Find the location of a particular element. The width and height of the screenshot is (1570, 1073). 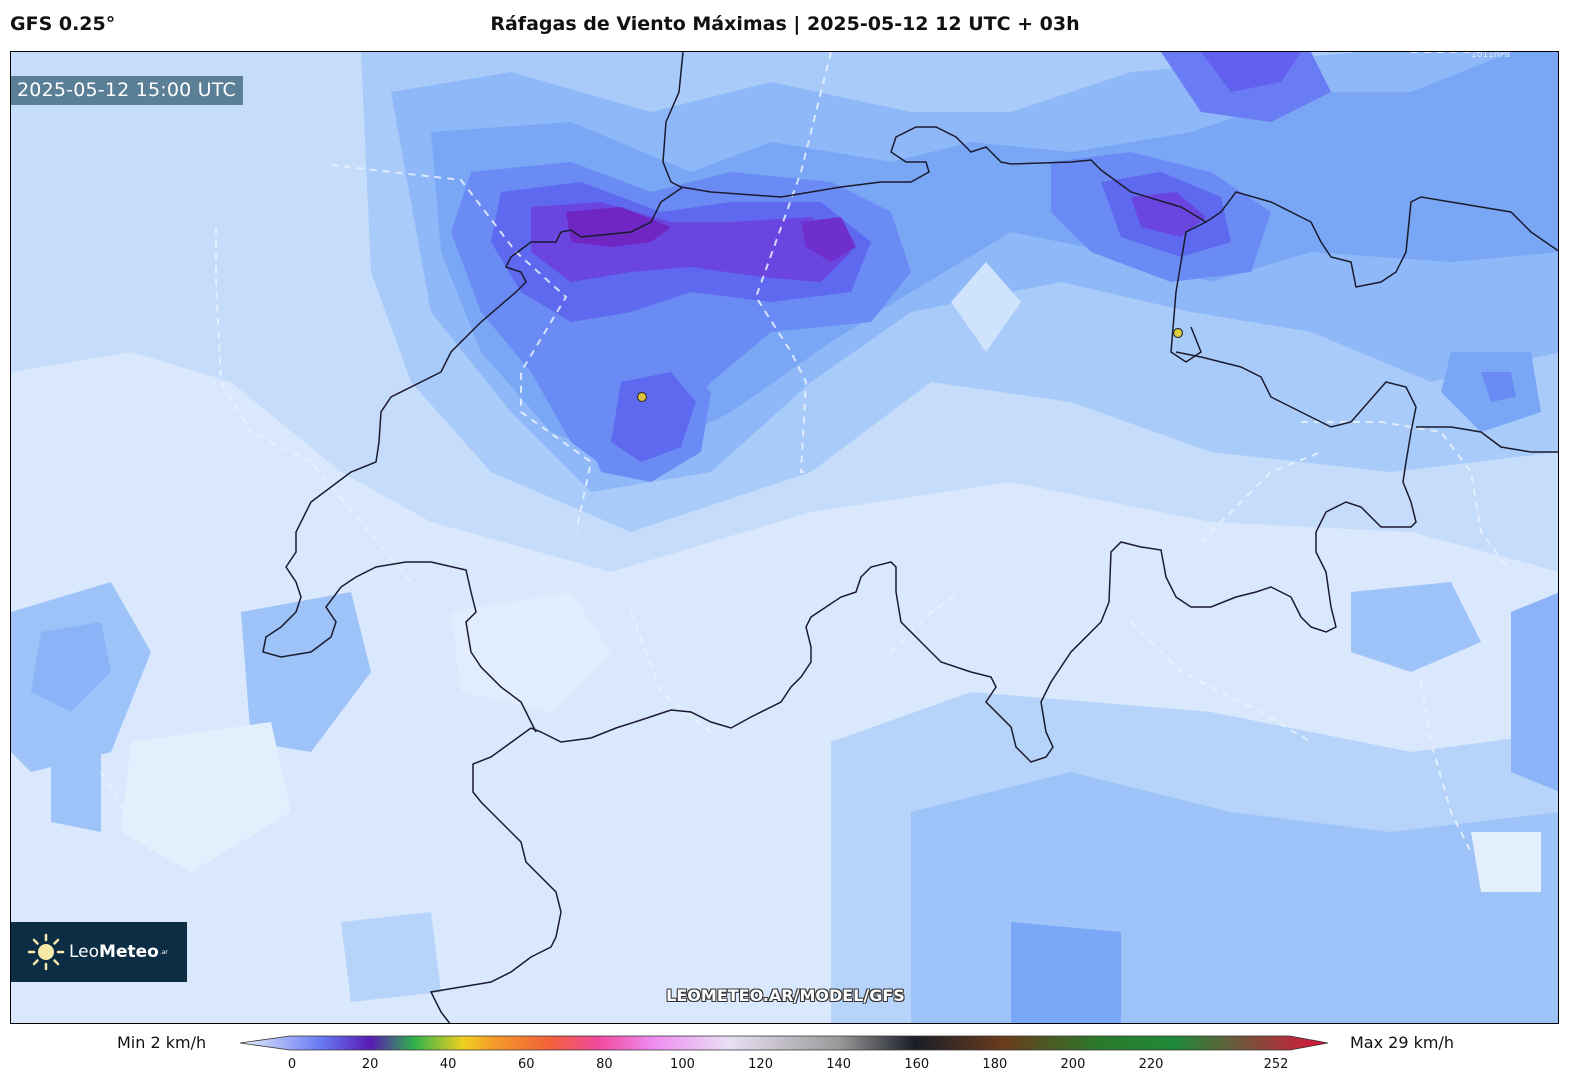

city-marker-east is located at coordinates (1178, 333).